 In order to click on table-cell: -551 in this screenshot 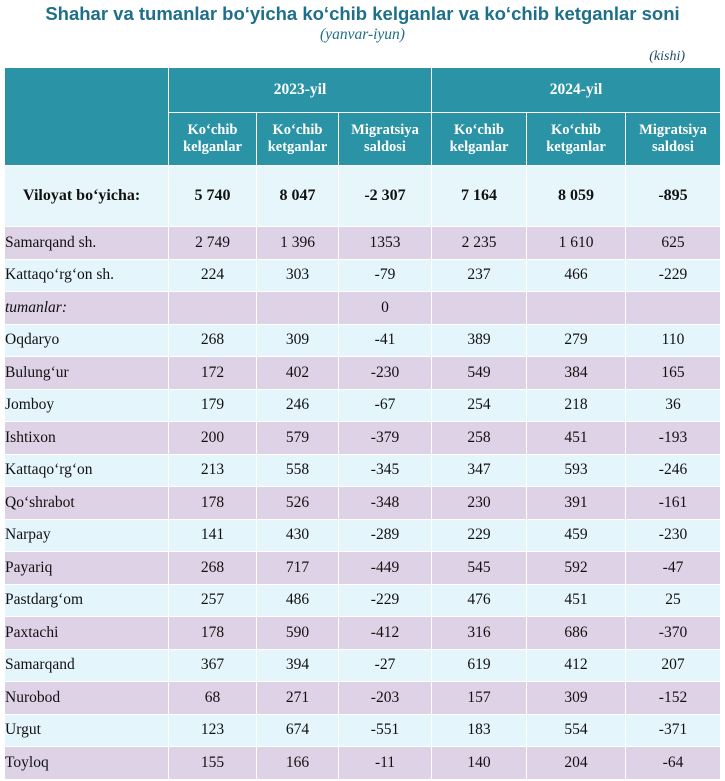, I will do `click(385, 730)`.